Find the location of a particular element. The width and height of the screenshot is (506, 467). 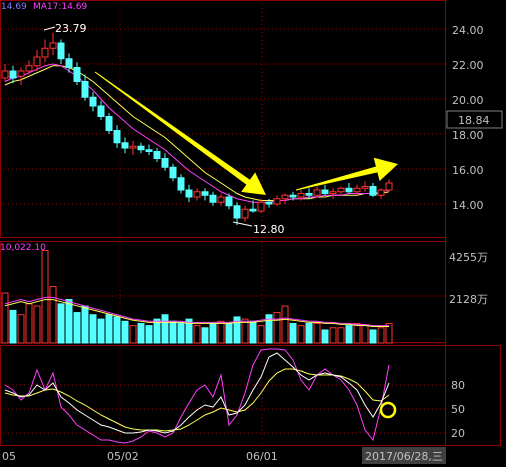

high-label: 23.79 is located at coordinates (71, 28).